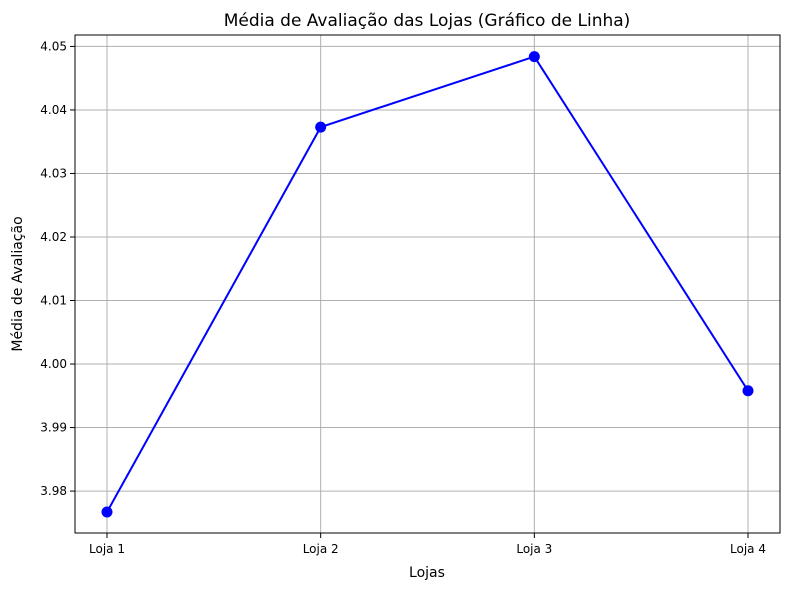  Describe the element at coordinates (53, 364) in the screenshot. I see `y-tick-label: 4.00` at that location.